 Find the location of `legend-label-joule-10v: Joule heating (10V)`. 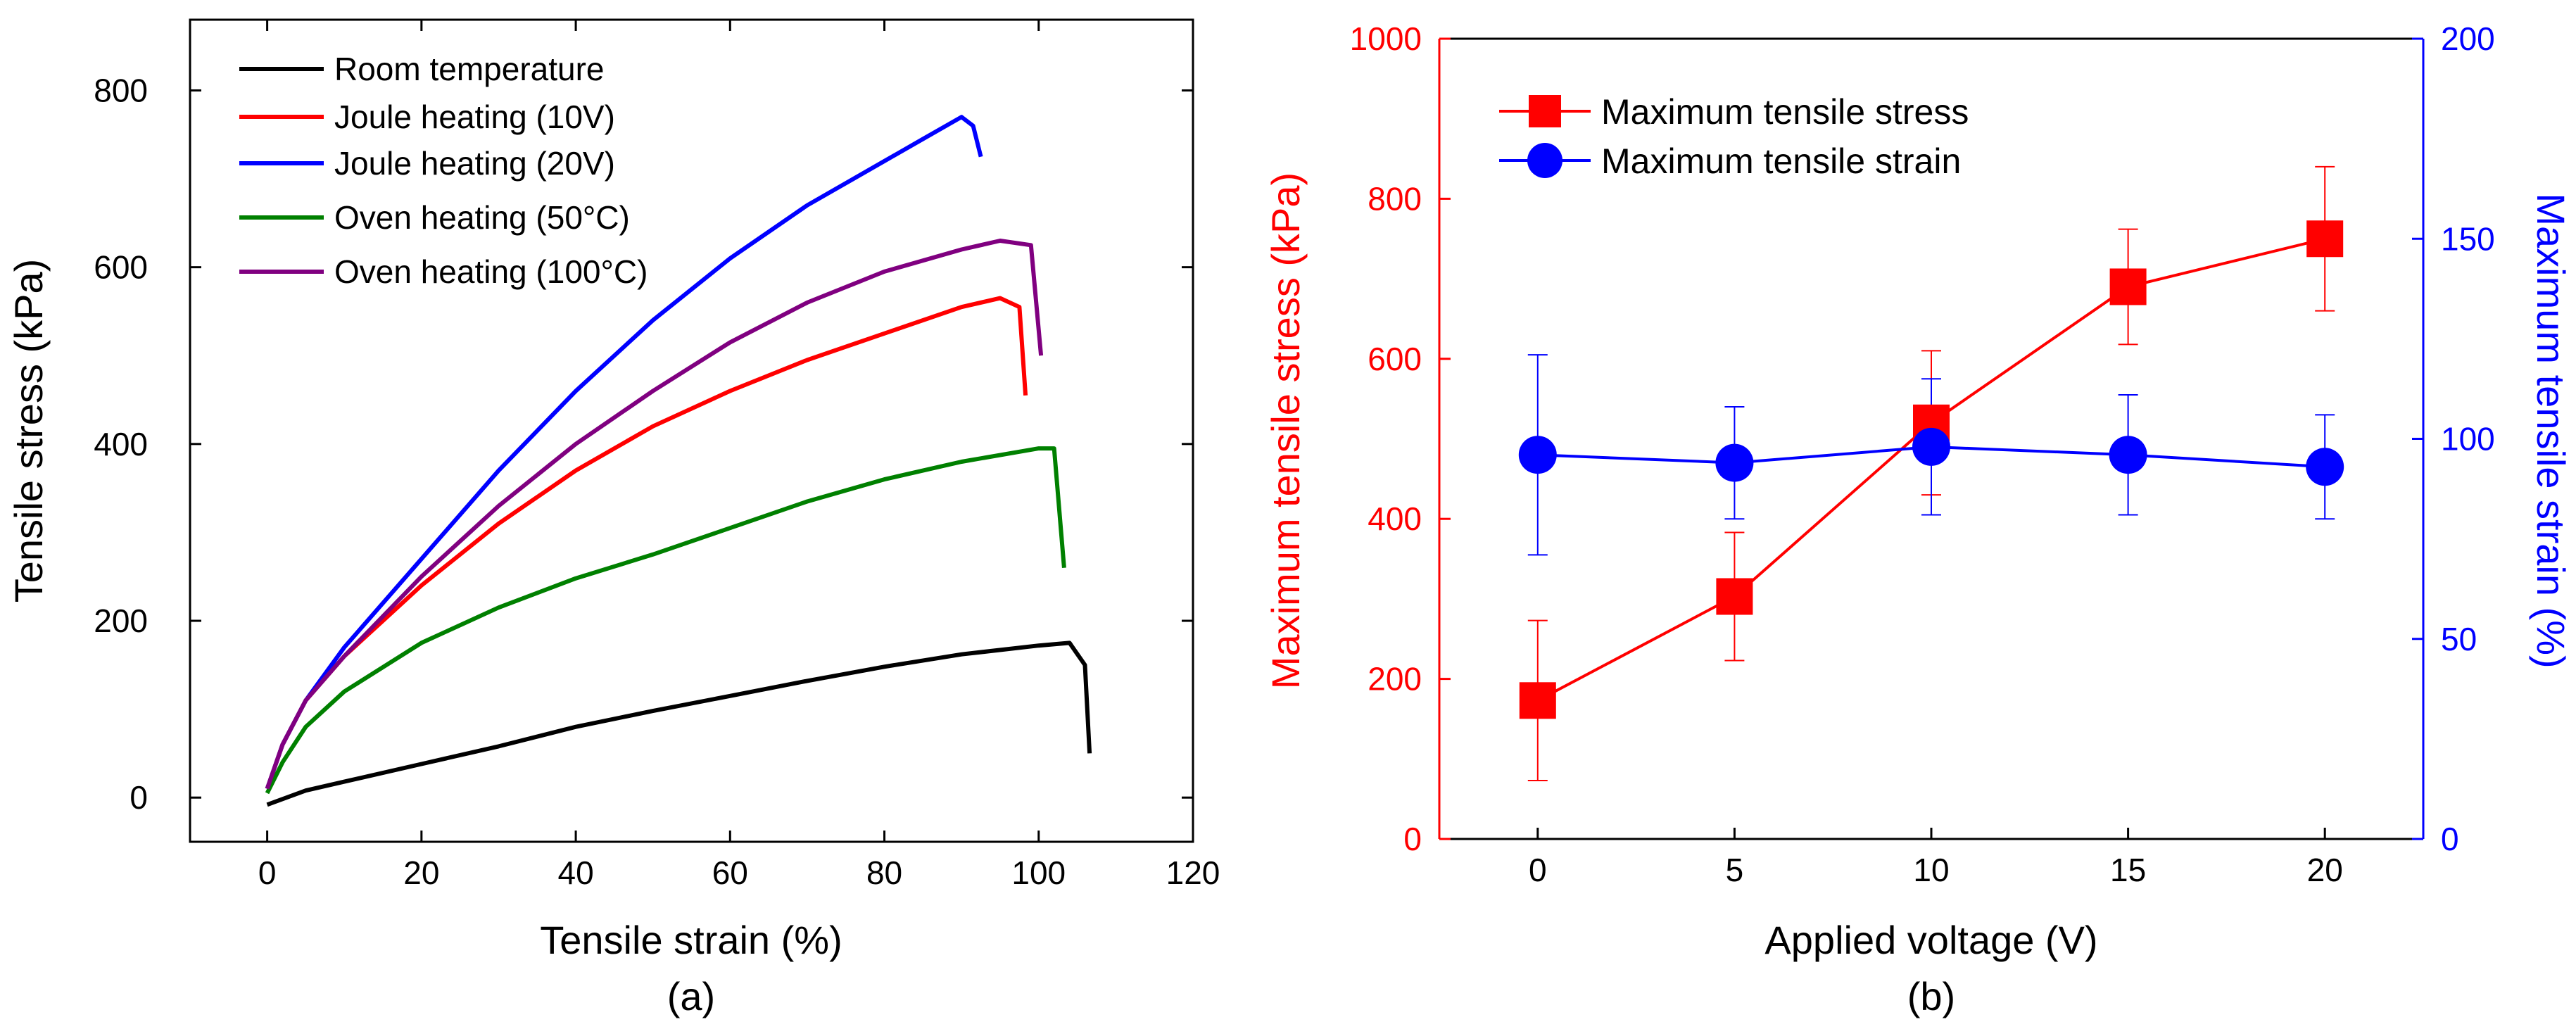

legend-label-joule-10v: Joule heating (10V) is located at coordinates (474, 117).